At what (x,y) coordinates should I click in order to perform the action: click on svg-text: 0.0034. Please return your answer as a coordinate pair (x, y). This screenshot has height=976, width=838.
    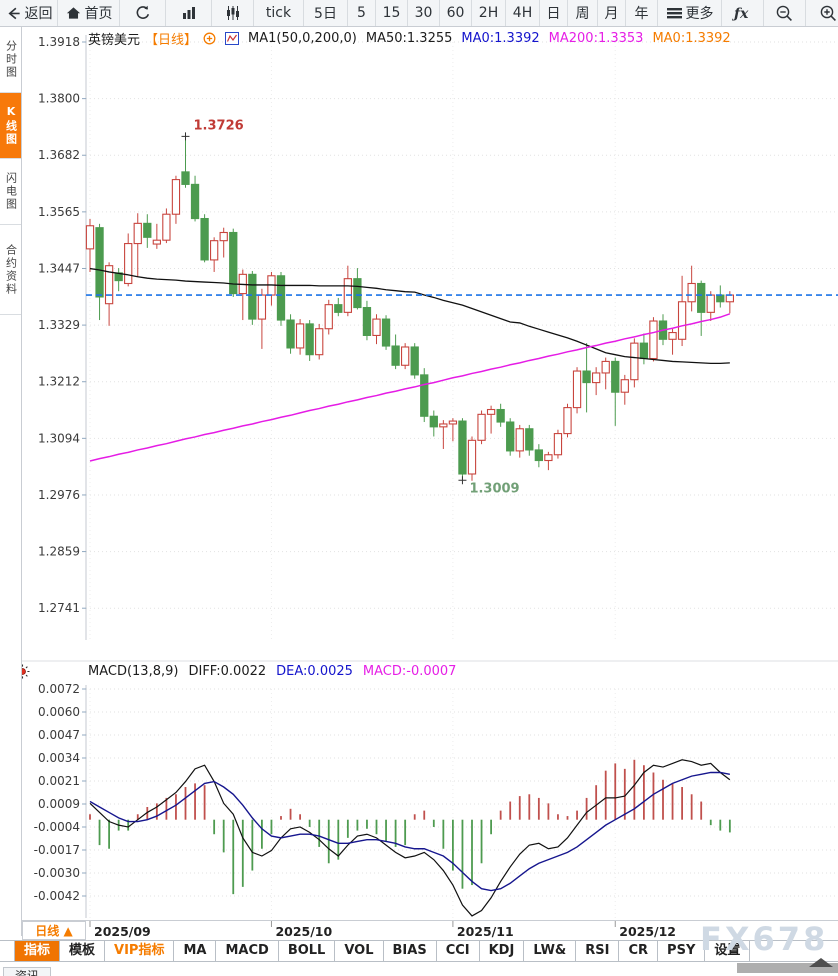
    Looking at the image, I should click on (59, 758).